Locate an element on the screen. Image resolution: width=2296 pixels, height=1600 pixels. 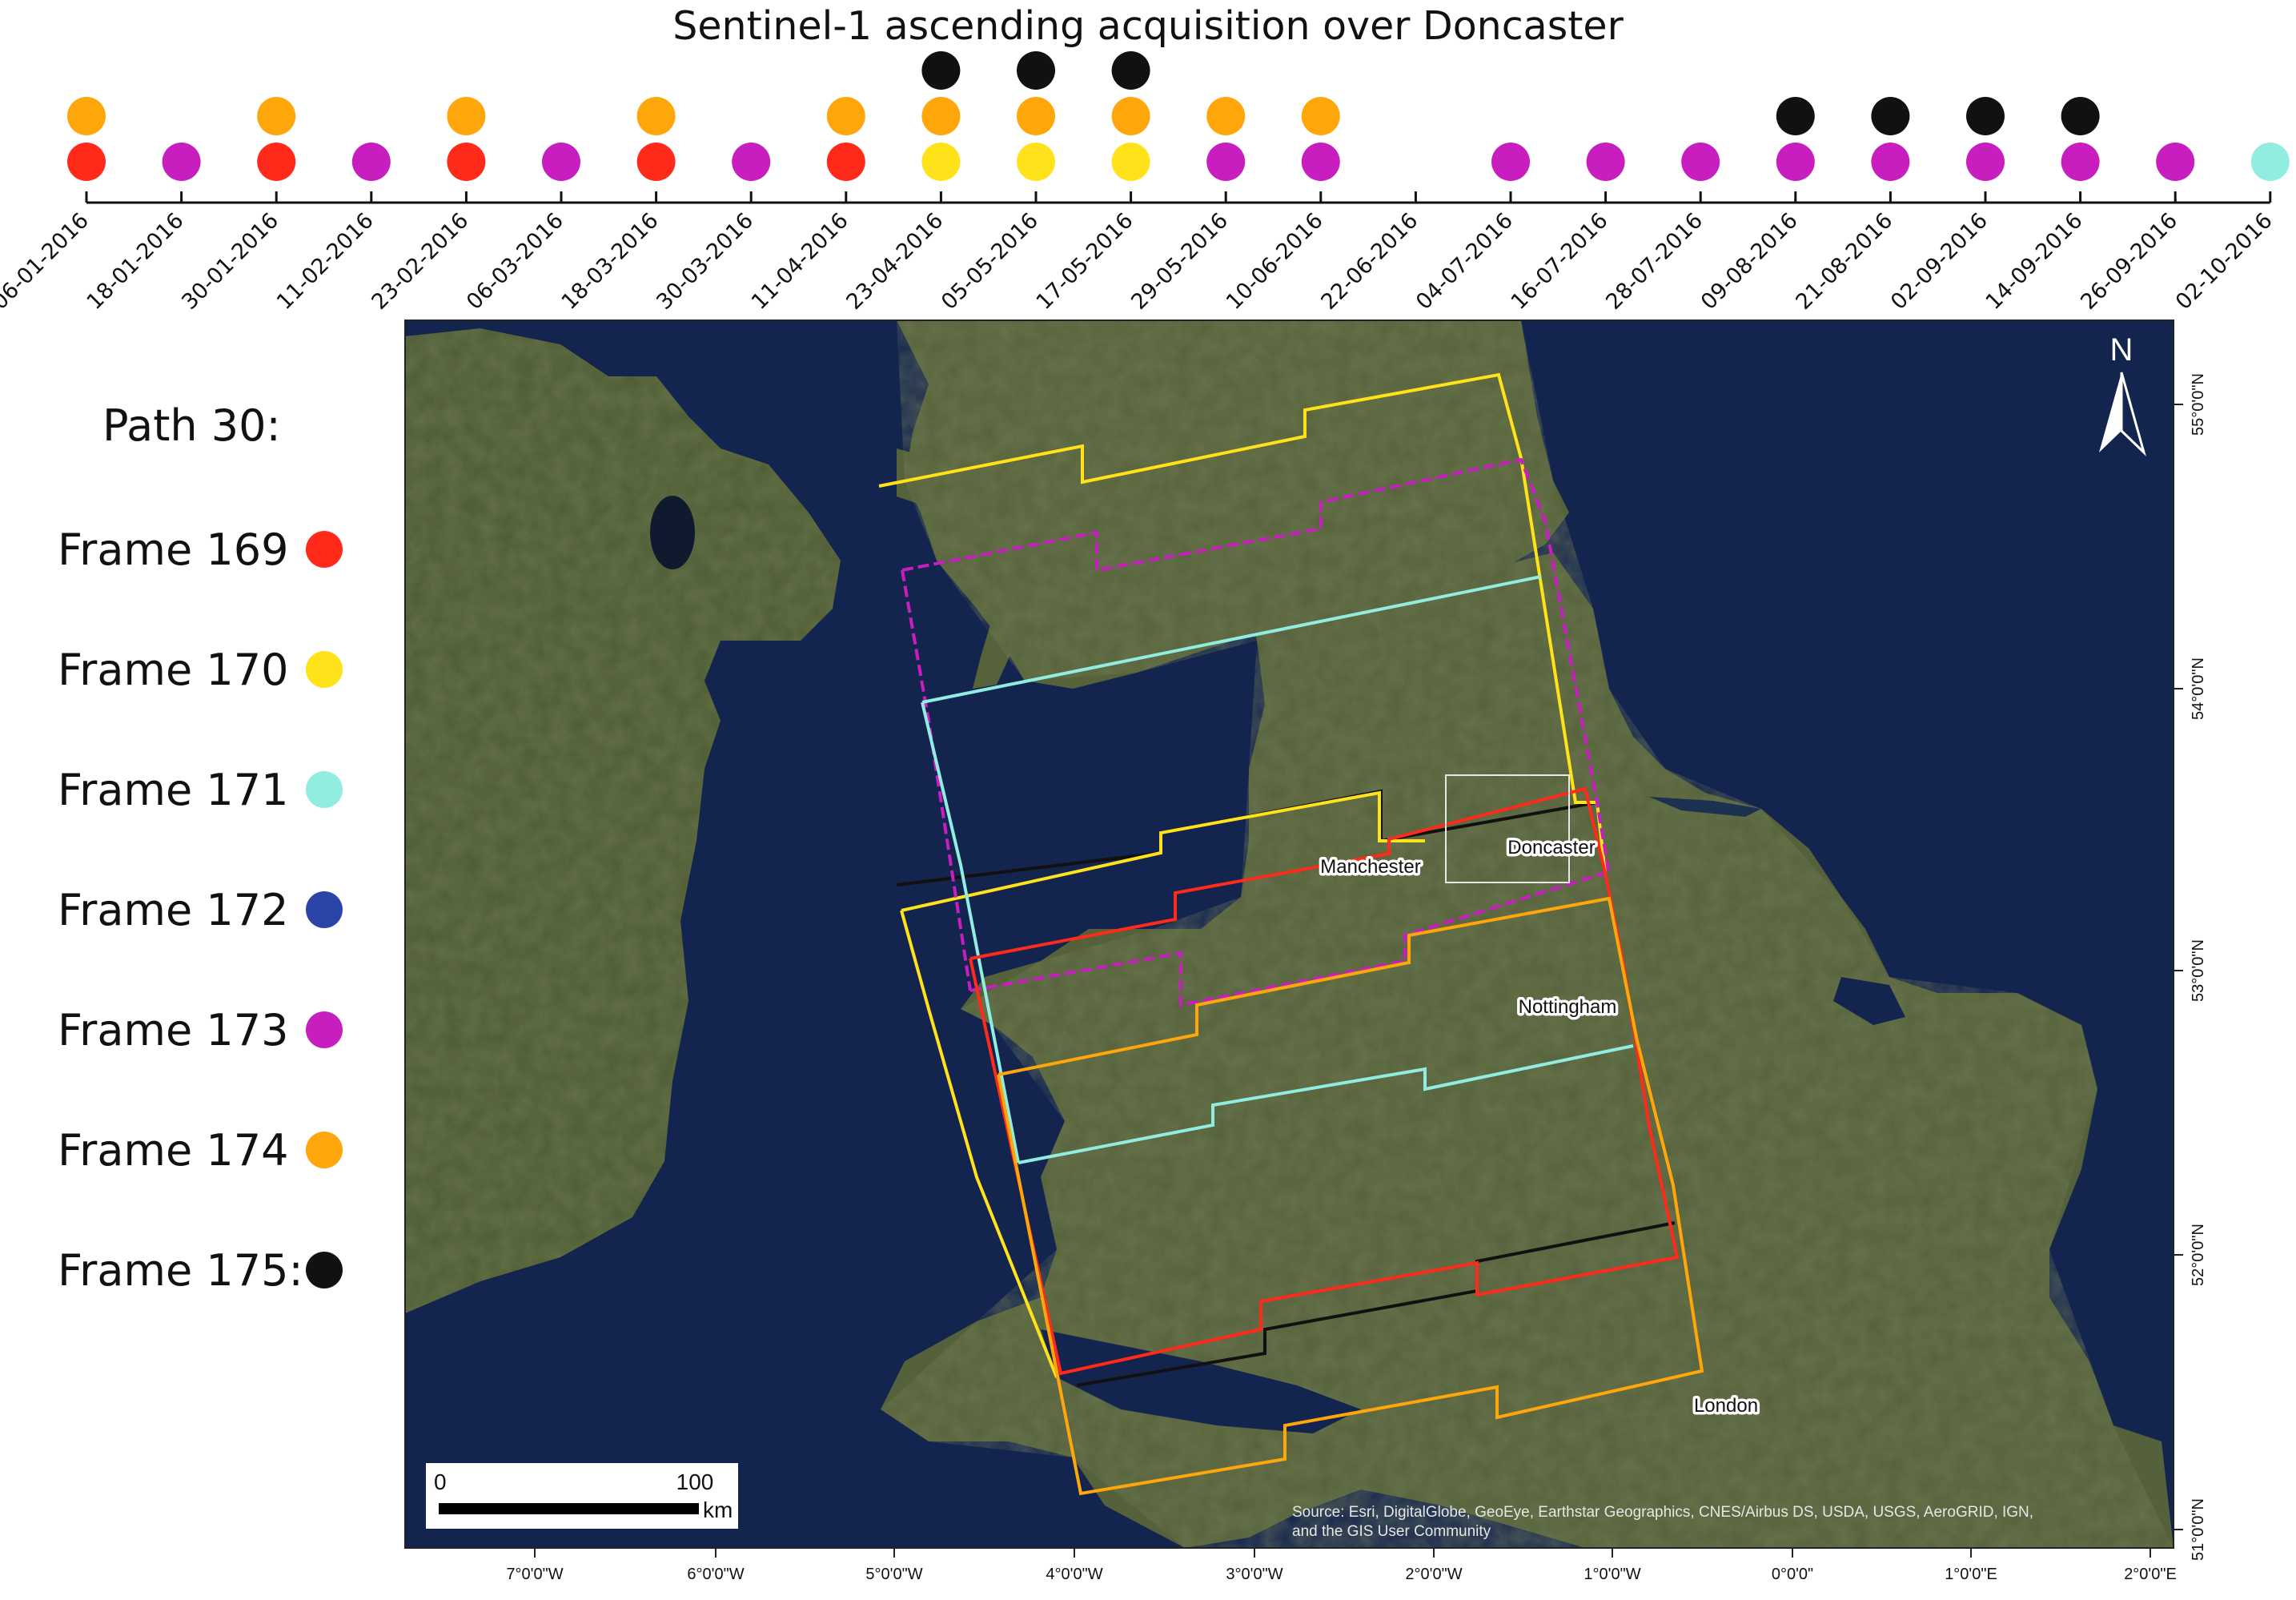
frame-174-footprint is located at coordinates (1350, 1196).